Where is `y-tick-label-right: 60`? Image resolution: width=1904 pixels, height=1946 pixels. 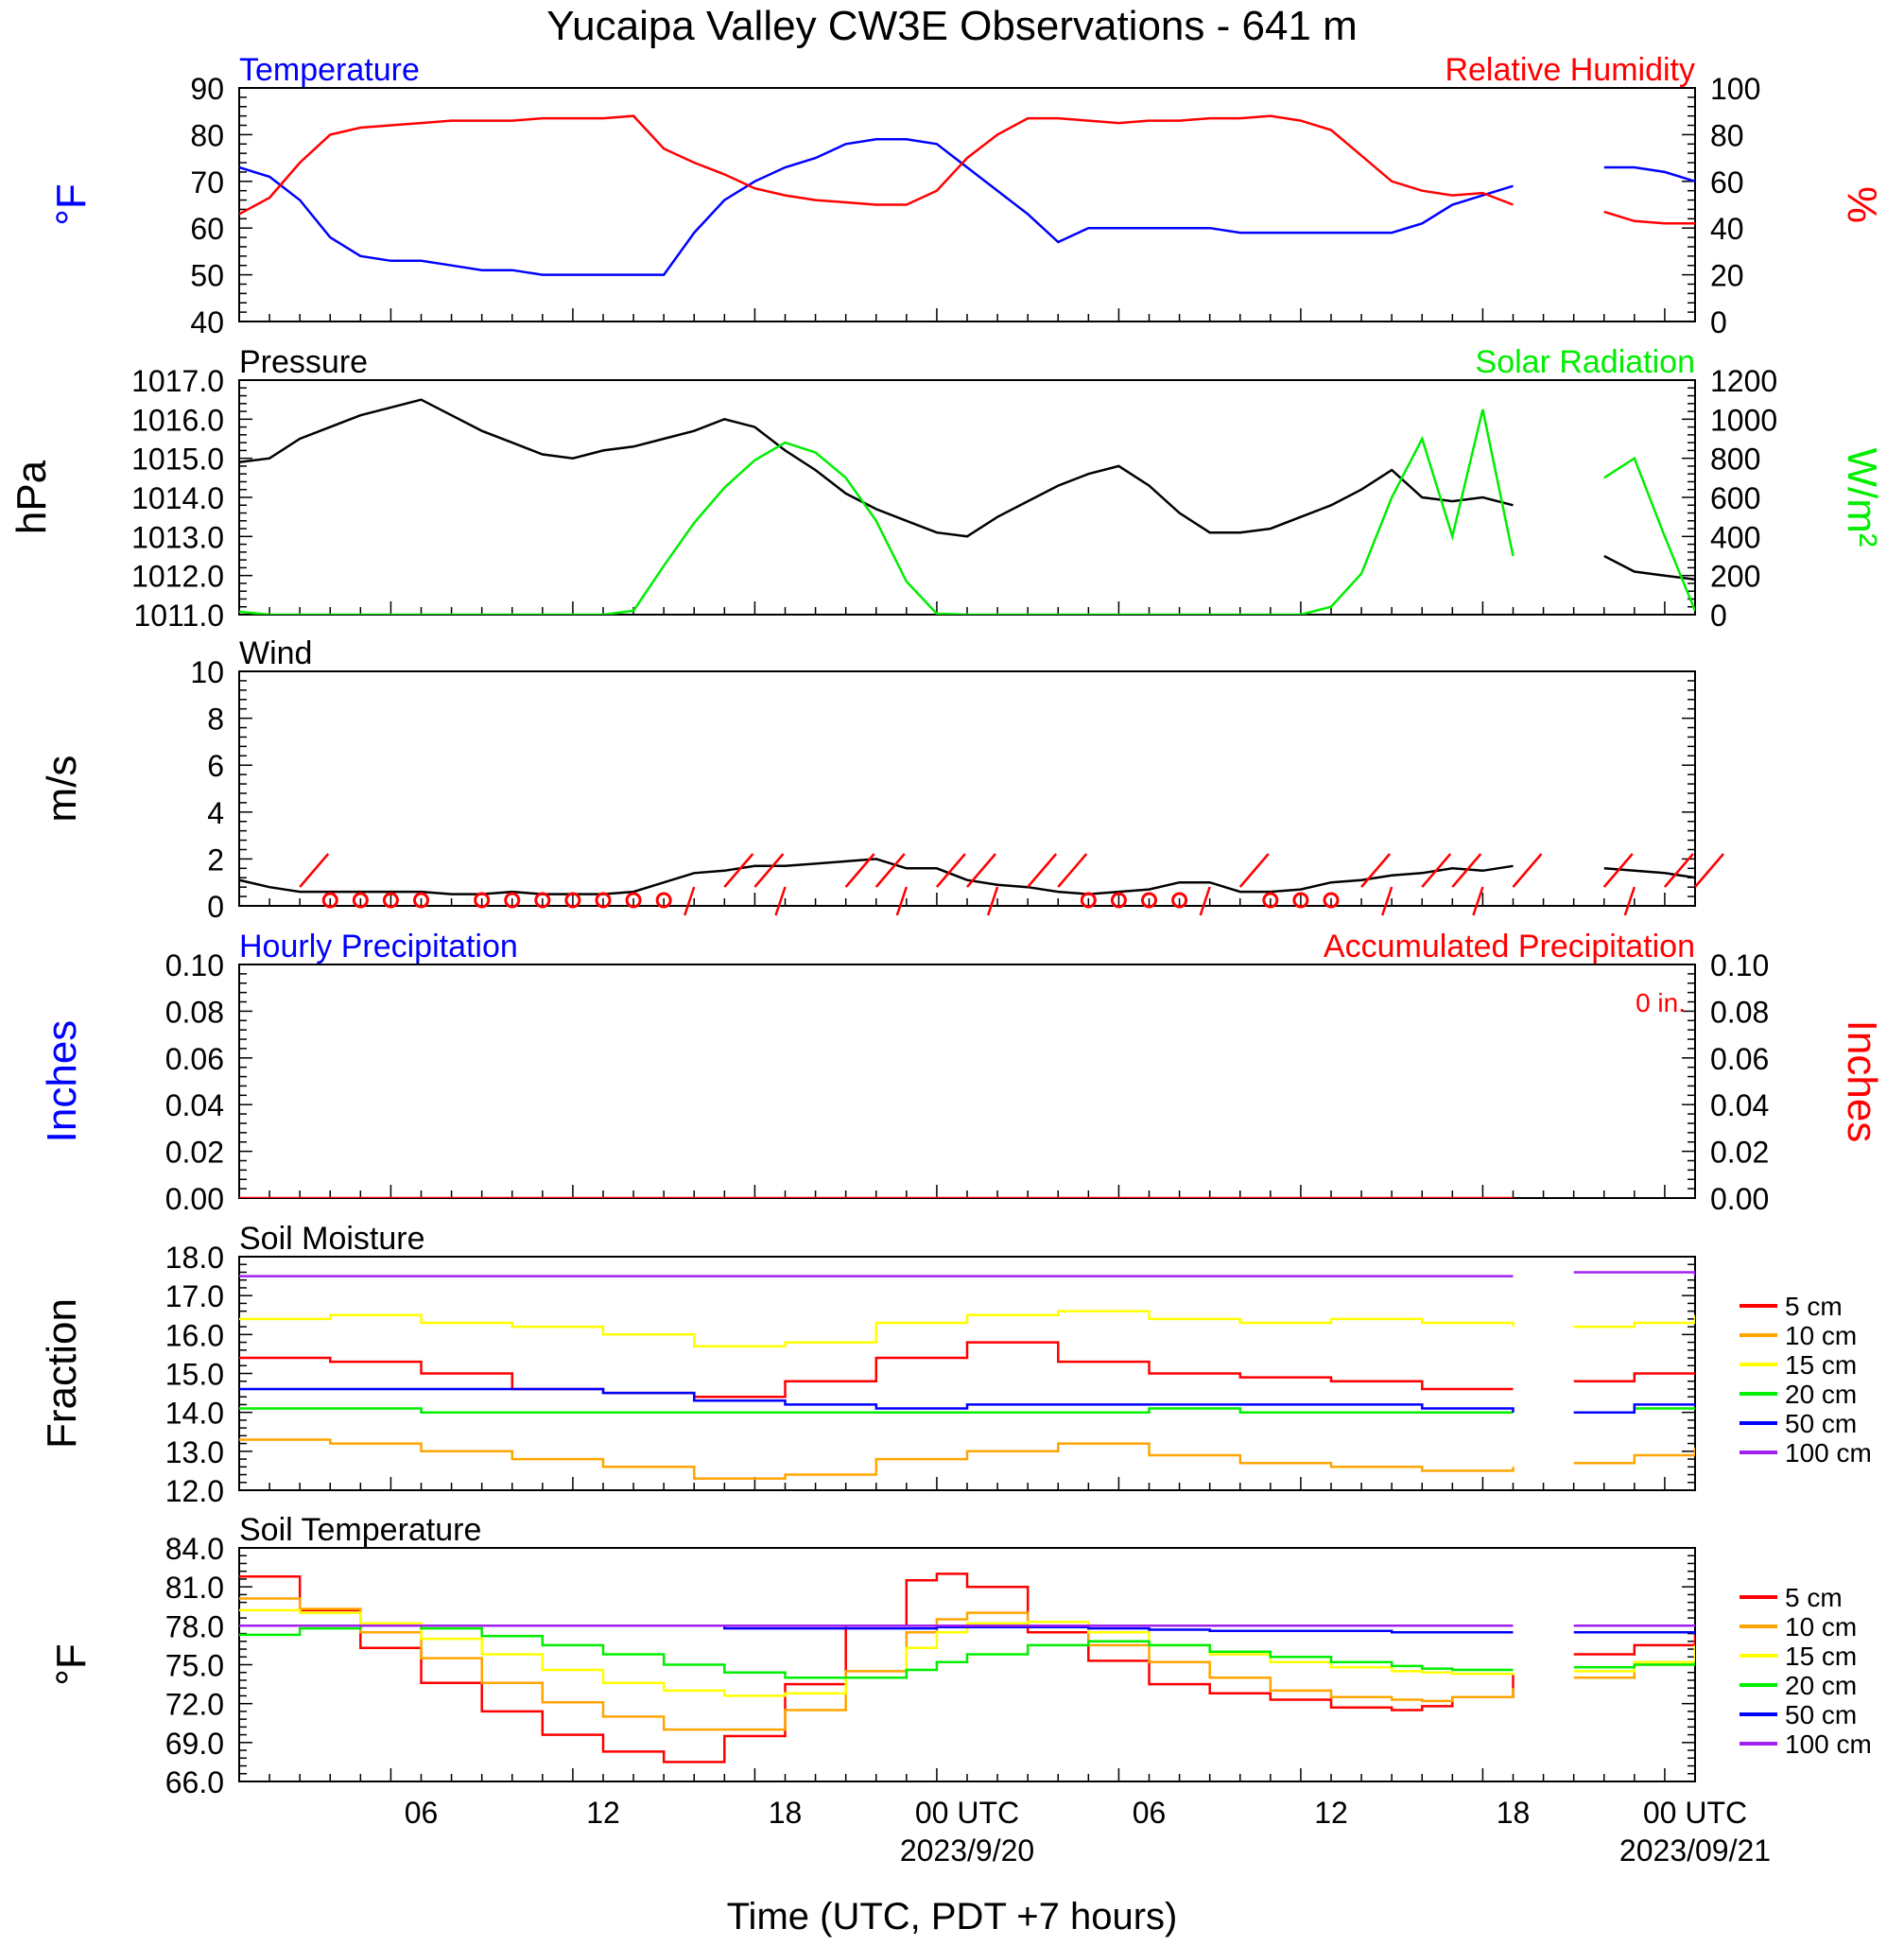
y-tick-label-right: 60 is located at coordinates (1727, 183).